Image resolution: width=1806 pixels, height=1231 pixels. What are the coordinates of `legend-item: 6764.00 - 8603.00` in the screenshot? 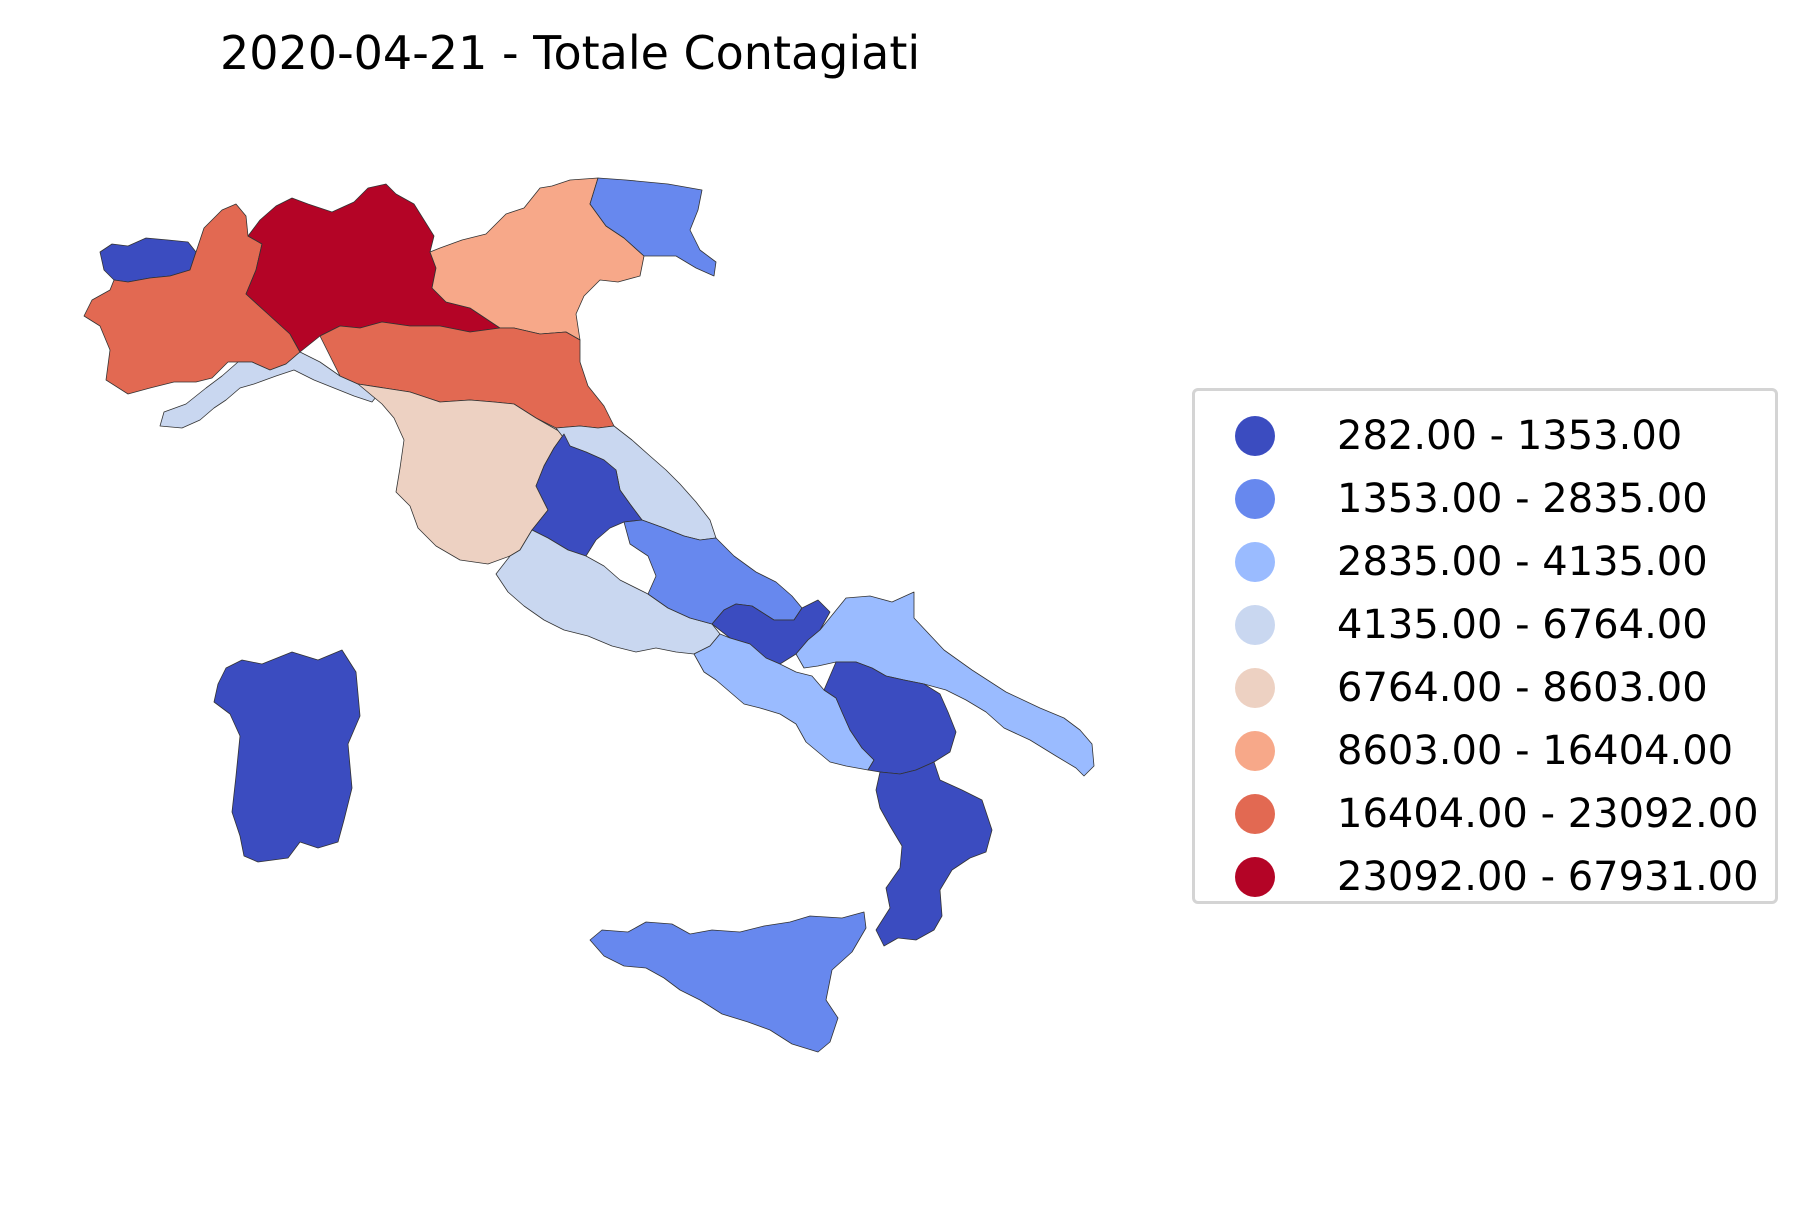 It's located at (1471, 688).